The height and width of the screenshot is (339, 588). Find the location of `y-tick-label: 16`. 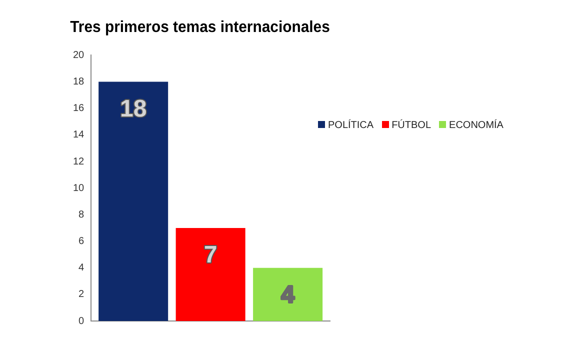

y-tick-label: 16 is located at coordinates (79, 108).